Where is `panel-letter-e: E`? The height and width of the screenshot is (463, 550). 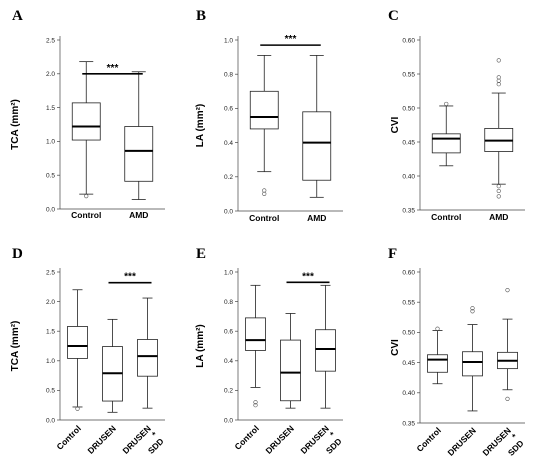 panel-letter-e: E is located at coordinates (201, 254).